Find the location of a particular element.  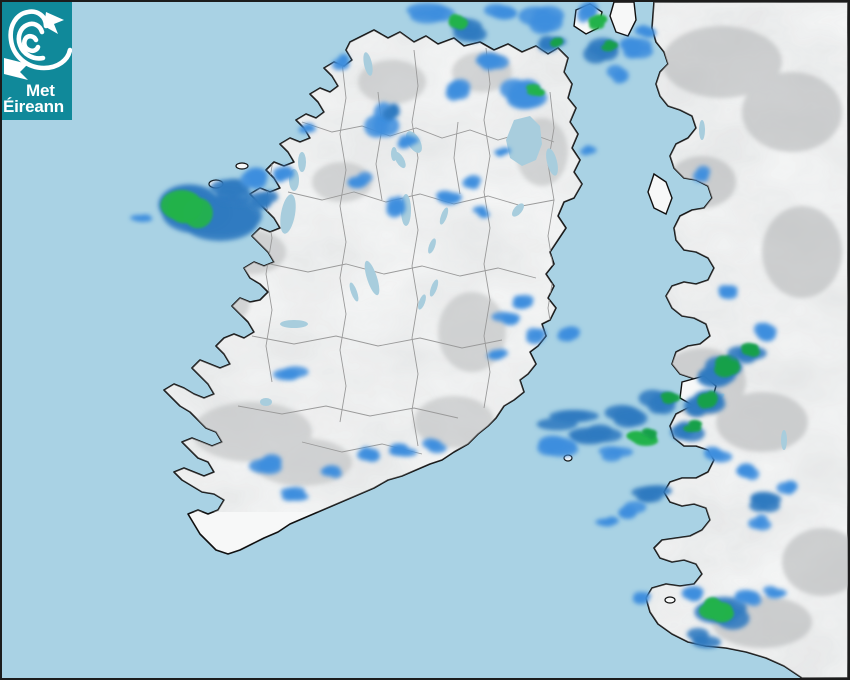

lough-lene is located at coordinates (444, 216).